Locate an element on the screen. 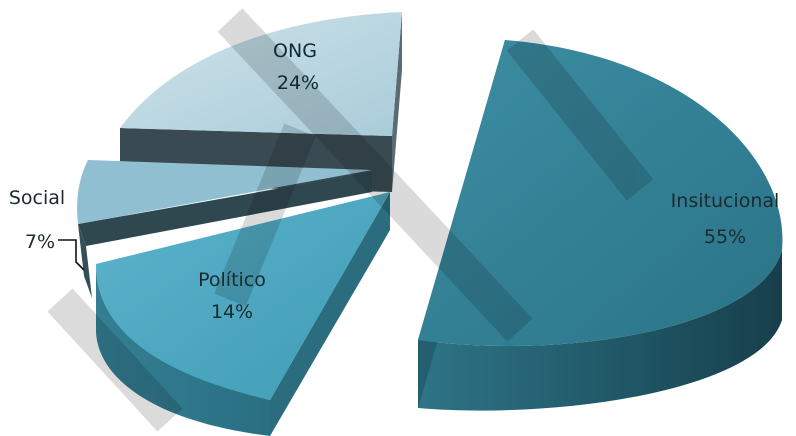 This screenshot has height=436, width=796. slice-social-side-left is located at coordinates (85, 261).